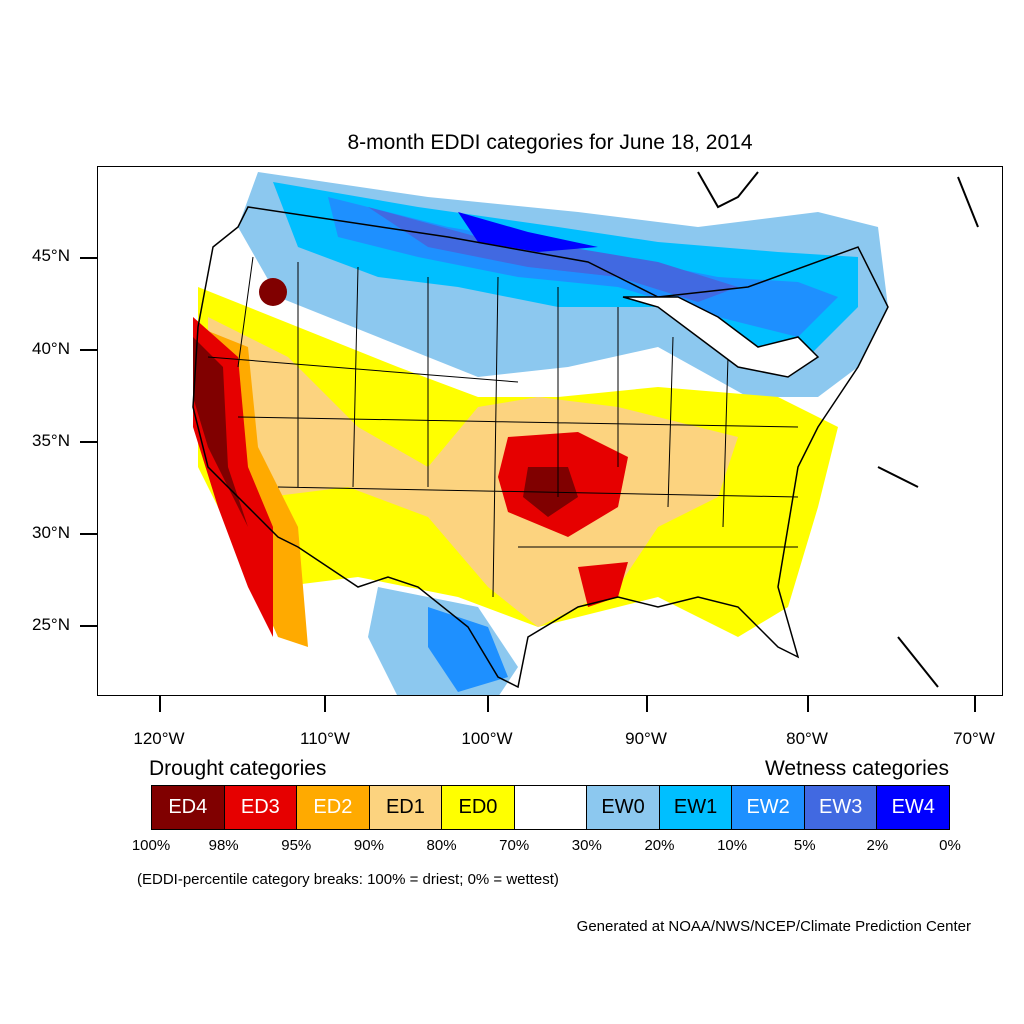 The height and width of the screenshot is (1024, 1024). What do you see at coordinates (807, 738) in the screenshot?
I see `lon-label-80: 80°W` at bounding box center [807, 738].